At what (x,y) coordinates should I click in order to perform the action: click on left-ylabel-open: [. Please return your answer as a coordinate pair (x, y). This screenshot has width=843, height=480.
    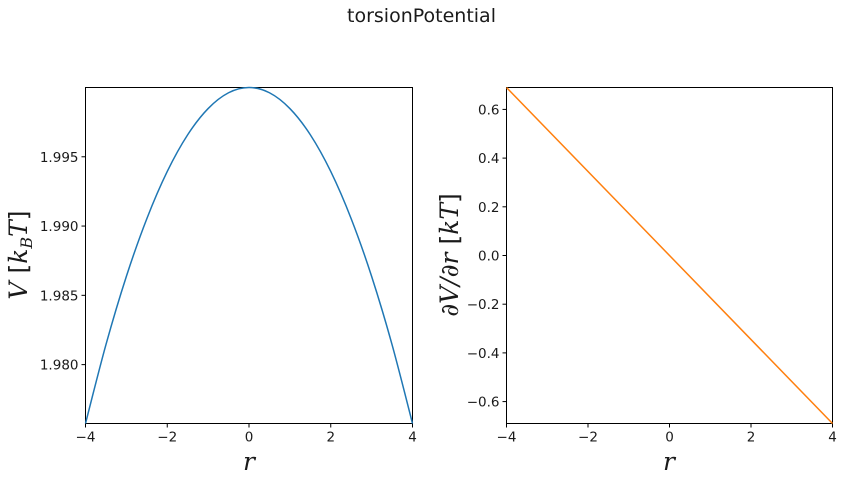
    Looking at the image, I should click on (18, 273).